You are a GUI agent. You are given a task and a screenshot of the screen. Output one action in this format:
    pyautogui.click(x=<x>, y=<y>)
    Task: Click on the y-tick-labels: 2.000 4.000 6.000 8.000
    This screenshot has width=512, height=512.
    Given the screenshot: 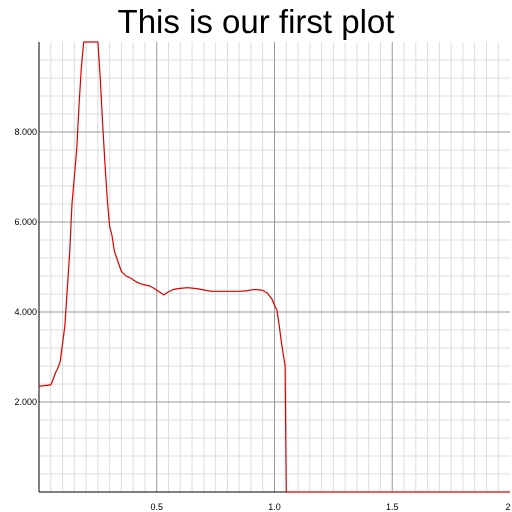 What is the action you would take?
    pyautogui.click(x=25, y=267)
    